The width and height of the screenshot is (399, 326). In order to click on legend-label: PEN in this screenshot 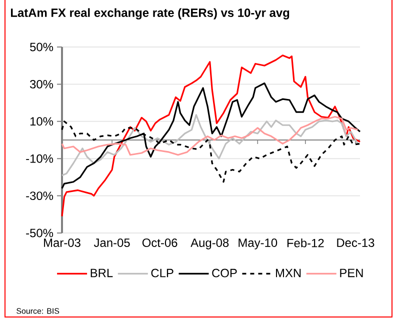, I will do `click(351, 273)`.